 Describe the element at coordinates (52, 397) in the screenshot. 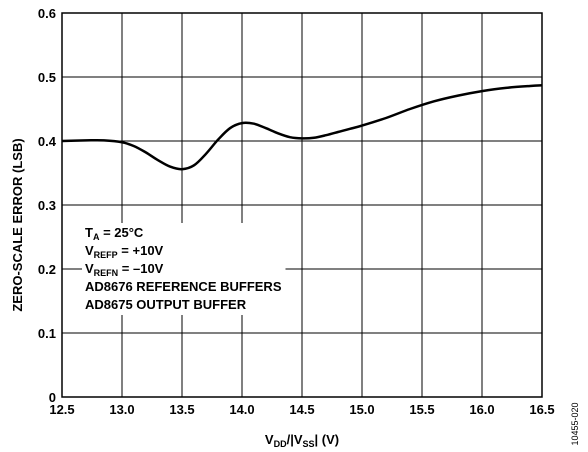

I see `y-tick-label: 0` at that location.